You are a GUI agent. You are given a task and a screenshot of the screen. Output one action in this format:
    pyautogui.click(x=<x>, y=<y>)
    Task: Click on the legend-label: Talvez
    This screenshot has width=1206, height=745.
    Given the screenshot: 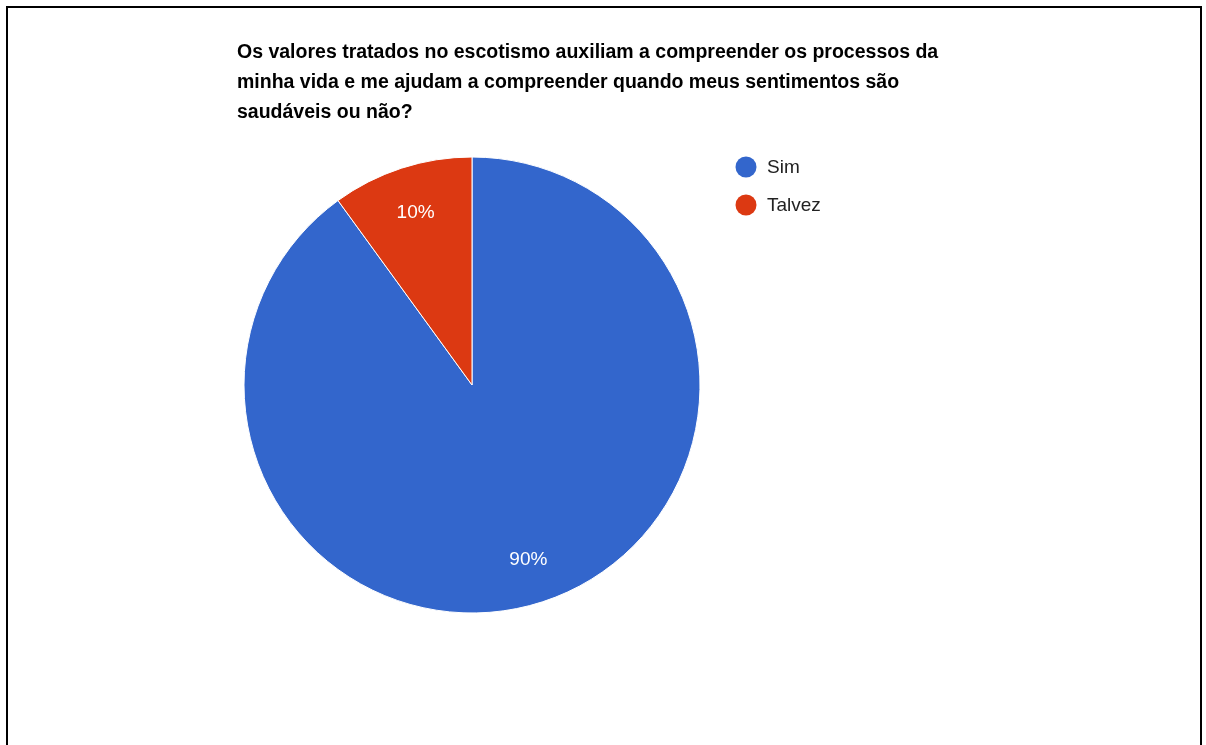 What is the action you would take?
    pyautogui.click(x=794, y=205)
    